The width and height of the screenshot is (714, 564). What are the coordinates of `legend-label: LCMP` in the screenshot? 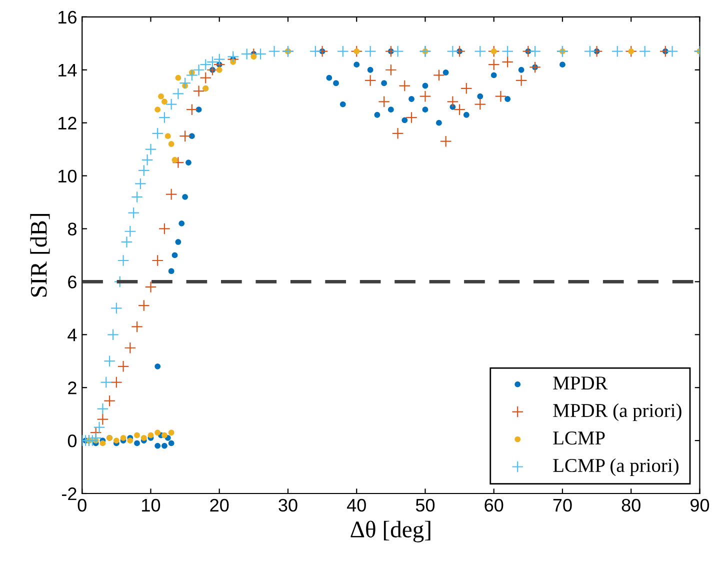 It's located at (579, 438).